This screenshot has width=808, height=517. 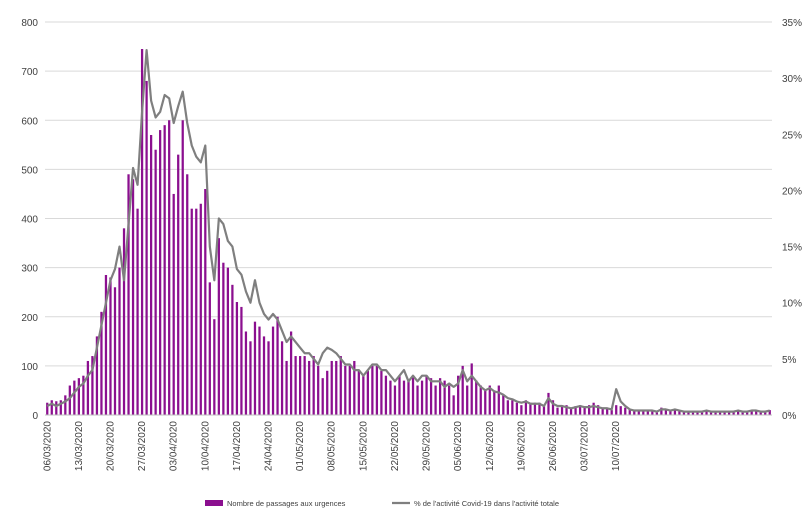 I want to click on x-tick-label: 22/05/2020, so click(x=395, y=446).